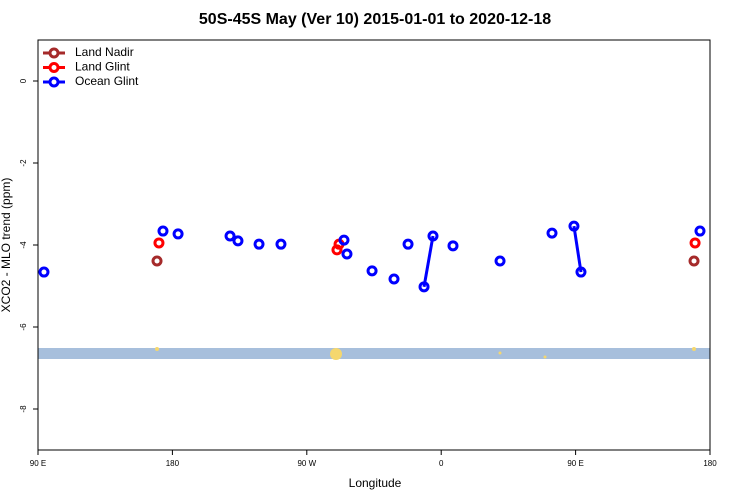  Describe the element at coordinates (23, 409) in the screenshot. I see `y-tick-label: -8` at that location.